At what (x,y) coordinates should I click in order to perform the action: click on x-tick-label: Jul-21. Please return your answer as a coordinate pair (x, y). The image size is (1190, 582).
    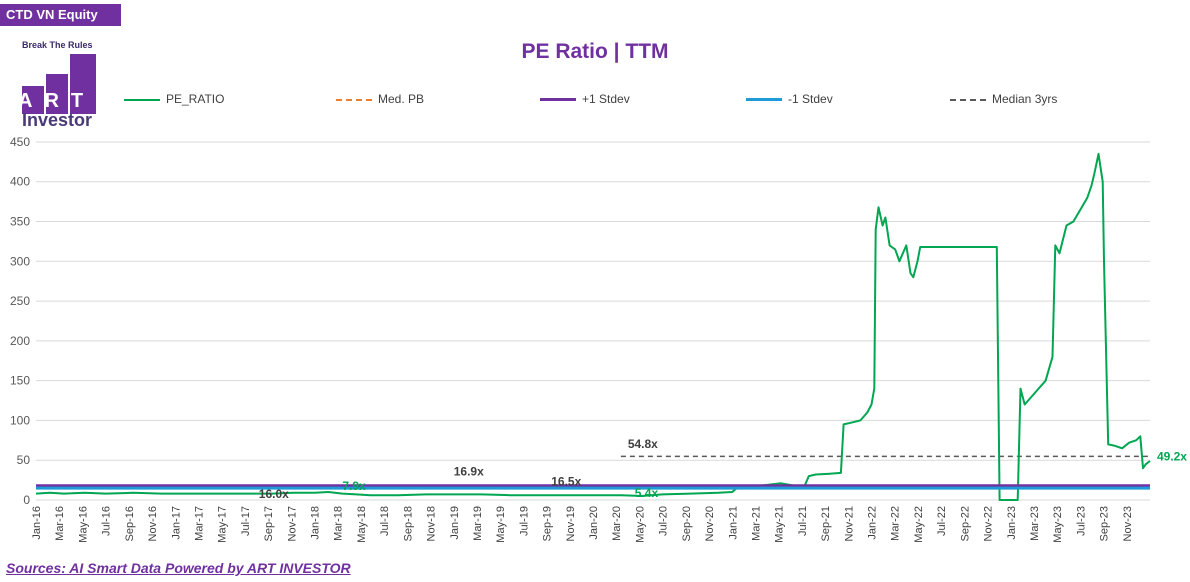
    Looking at the image, I should click on (803, 521).